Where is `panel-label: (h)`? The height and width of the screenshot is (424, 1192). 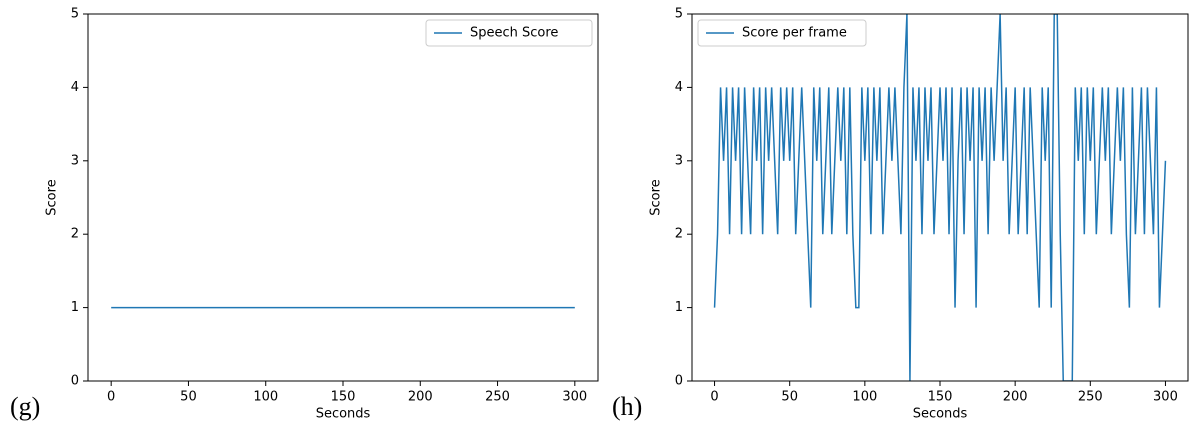
panel-label: (h) is located at coordinates (627, 406).